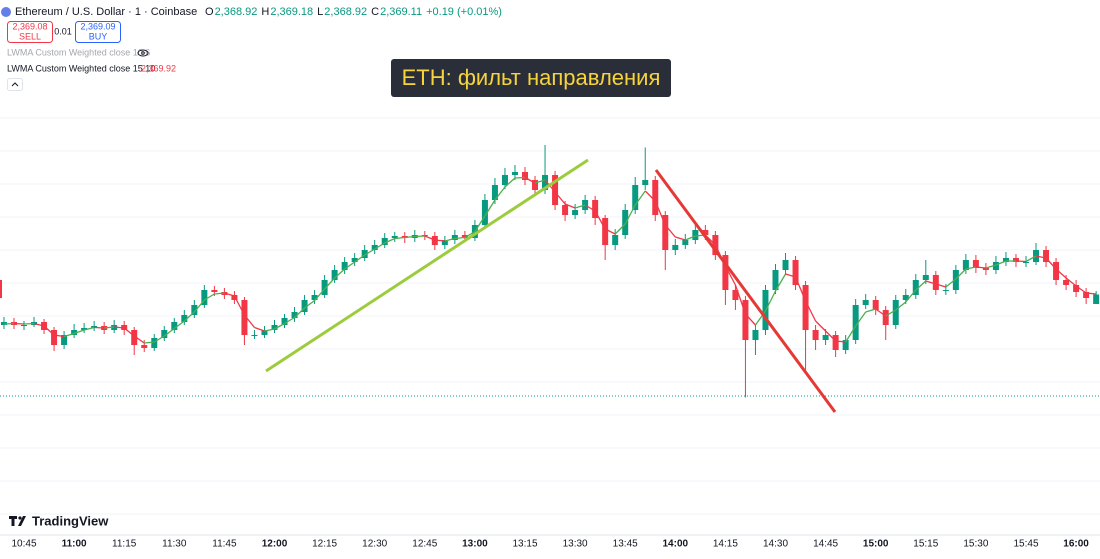  Describe the element at coordinates (143, 53) in the screenshot. I see `eye-icon` at that location.